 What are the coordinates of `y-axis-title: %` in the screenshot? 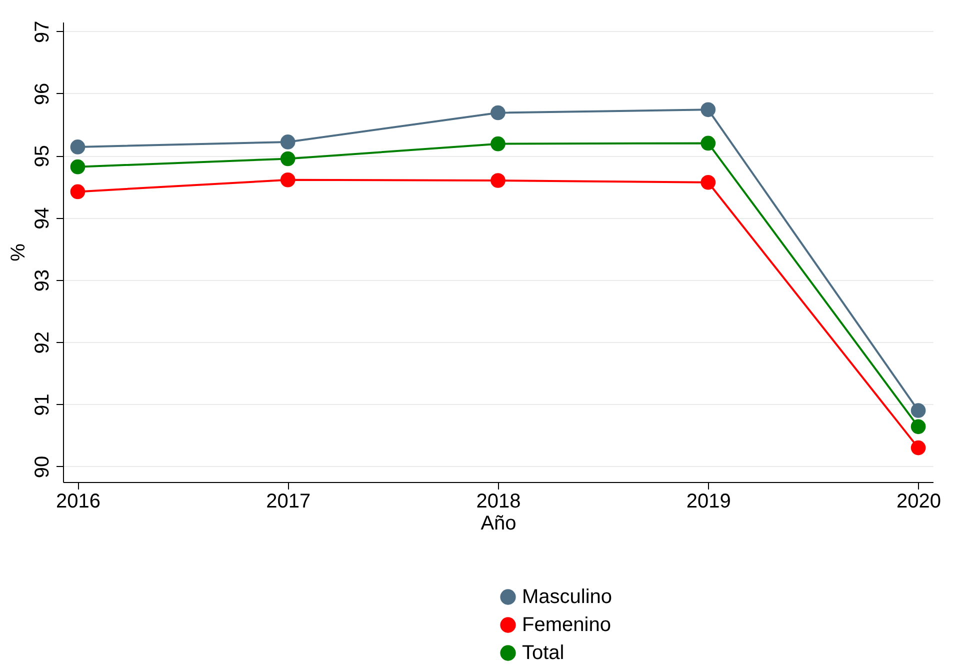 It's located at (19, 252).